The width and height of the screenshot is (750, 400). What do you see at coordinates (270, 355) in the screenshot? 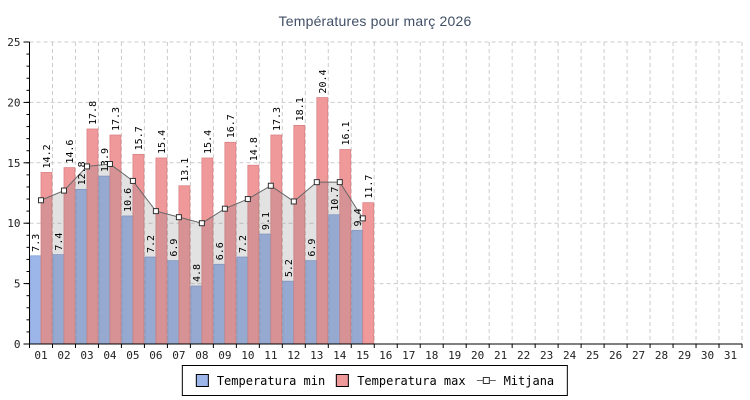
I see `x-tick-label-11: 11` at bounding box center [270, 355].